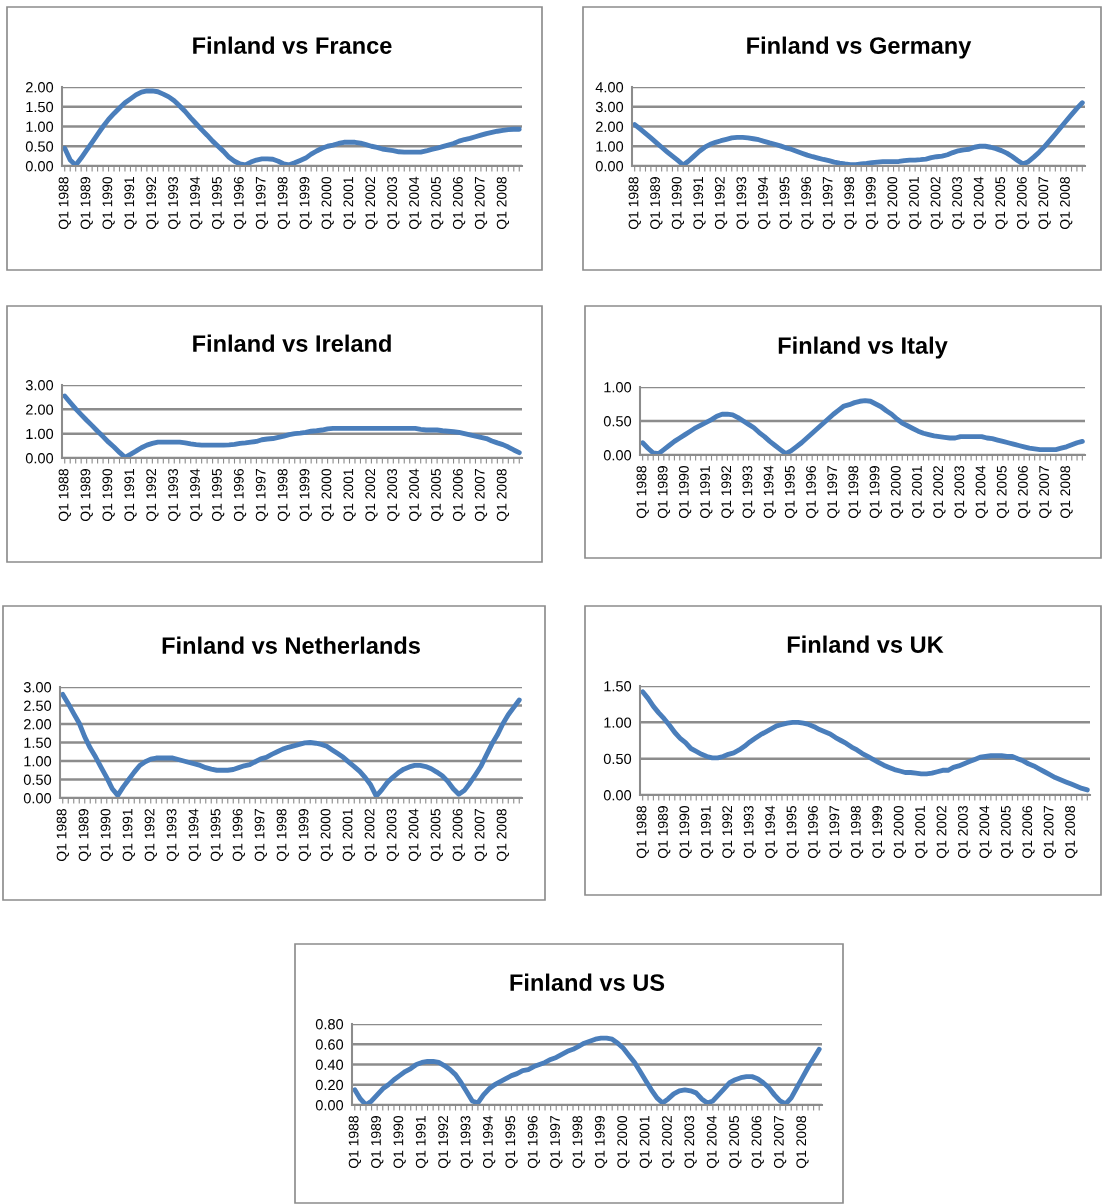 This screenshot has height=1204, width=1102. Describe the element at coordinates (618, 686) in the screenshot. I see `y-tick-label: 1.50` at that location.